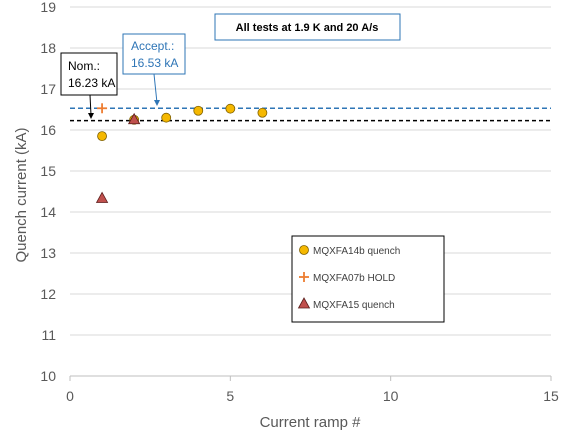 This screenshot has height=439, width=564. What do you see at coordinates (84, 66) in the screenshot?
I see `nominal-label-line1: Nom.:` at bounding box center [84, 66].